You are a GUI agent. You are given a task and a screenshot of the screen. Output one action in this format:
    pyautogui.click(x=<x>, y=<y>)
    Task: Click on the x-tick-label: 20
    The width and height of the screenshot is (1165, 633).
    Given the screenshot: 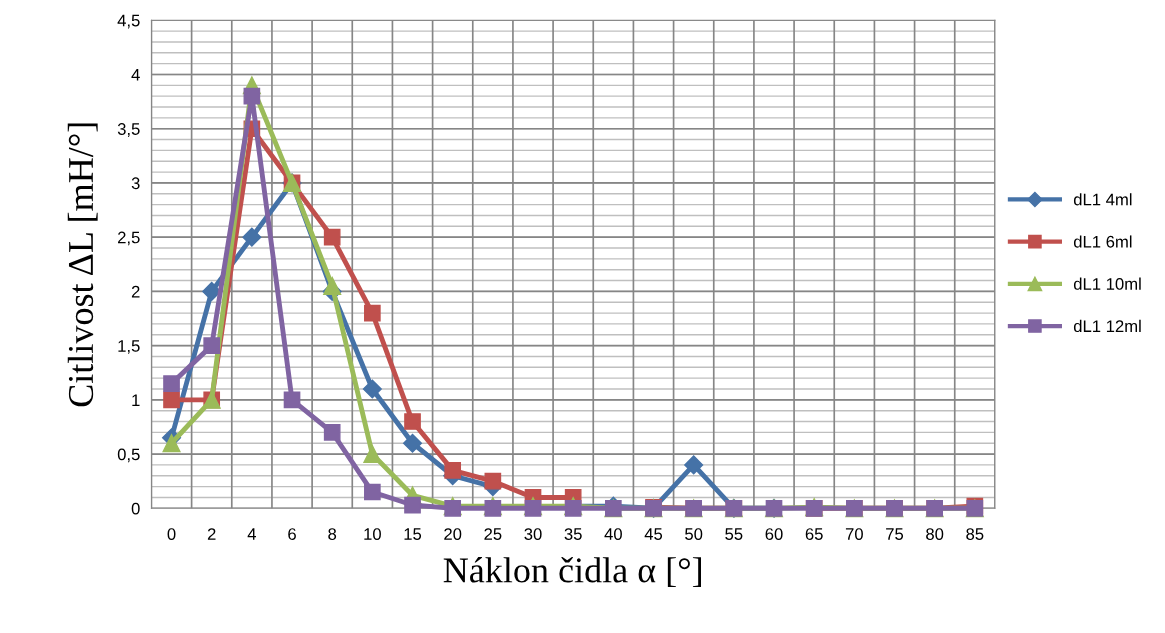 What is the action you would take?
    pyautogui.click(x=453, y=534)
    